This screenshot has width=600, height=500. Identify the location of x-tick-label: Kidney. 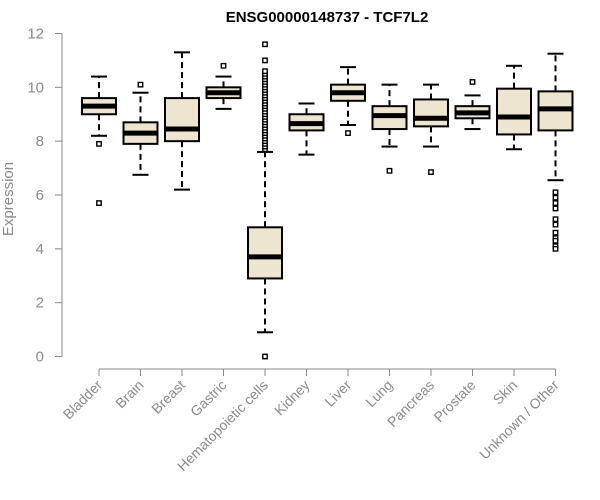
(292, 398).